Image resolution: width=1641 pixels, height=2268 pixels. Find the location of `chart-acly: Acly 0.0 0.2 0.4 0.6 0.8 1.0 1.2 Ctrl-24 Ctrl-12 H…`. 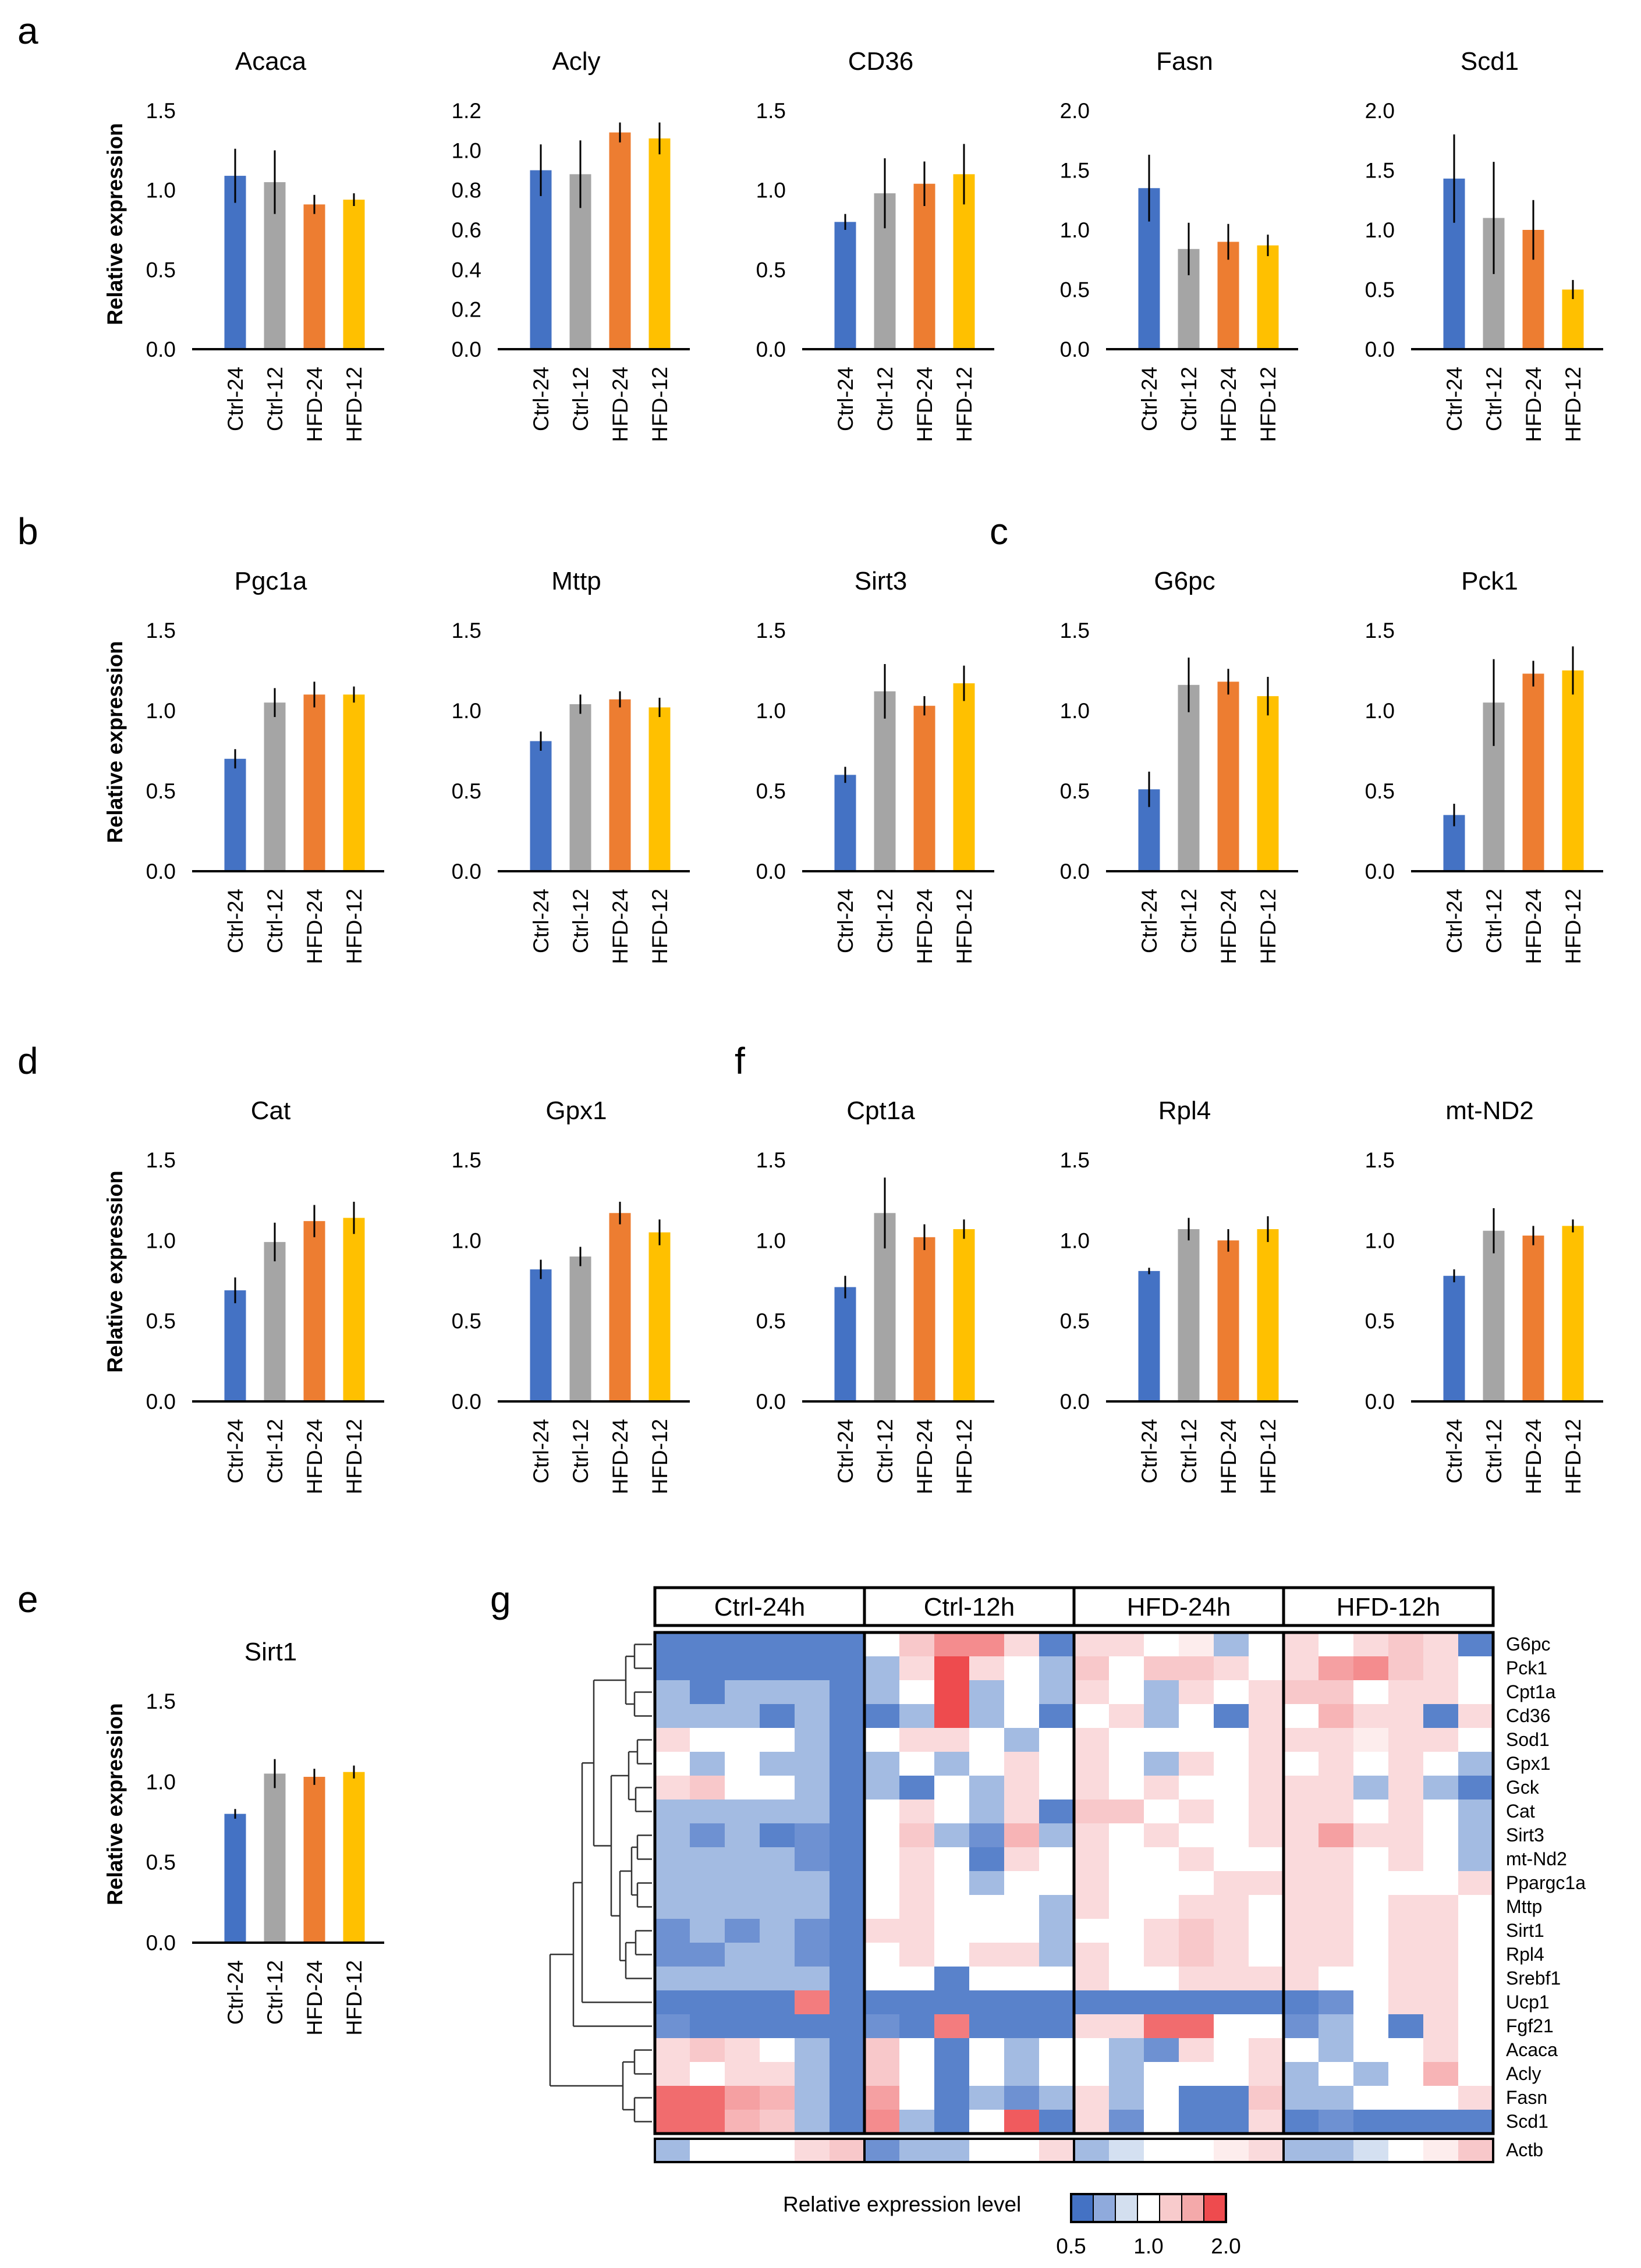

chart-acly: Acly 0.0 0.2 0.4 0.6 0.8 1.0 1.2 Ctrl-24 Ctrl-12 H… is located at coordinates (571, 244).